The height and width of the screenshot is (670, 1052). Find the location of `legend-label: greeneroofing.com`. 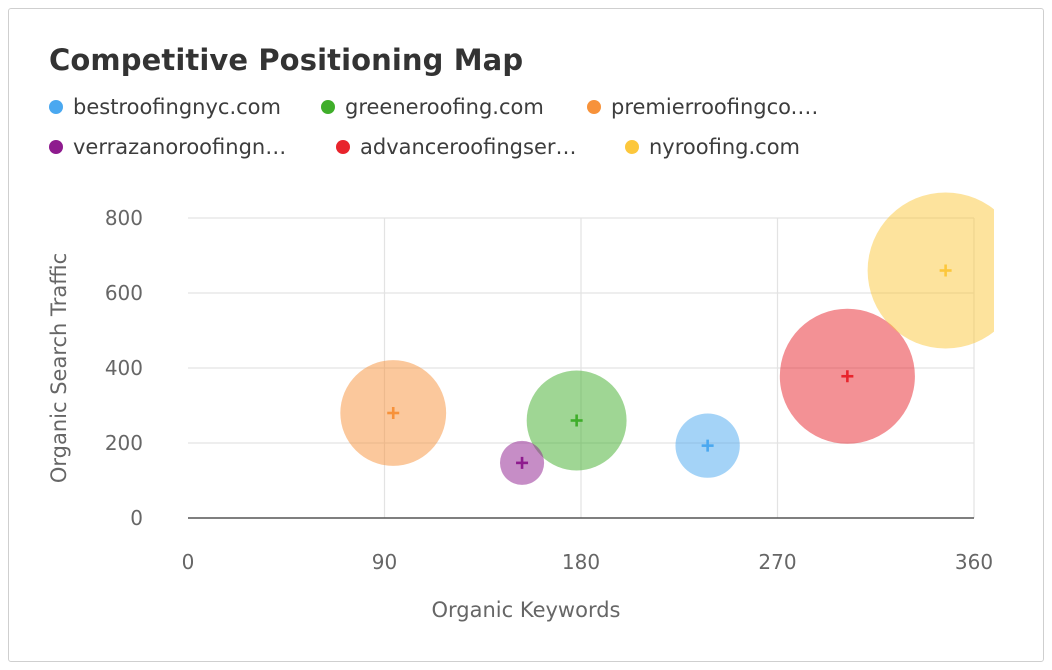

legend-label: greeneroofing.com is located at coordinates (444, 107).